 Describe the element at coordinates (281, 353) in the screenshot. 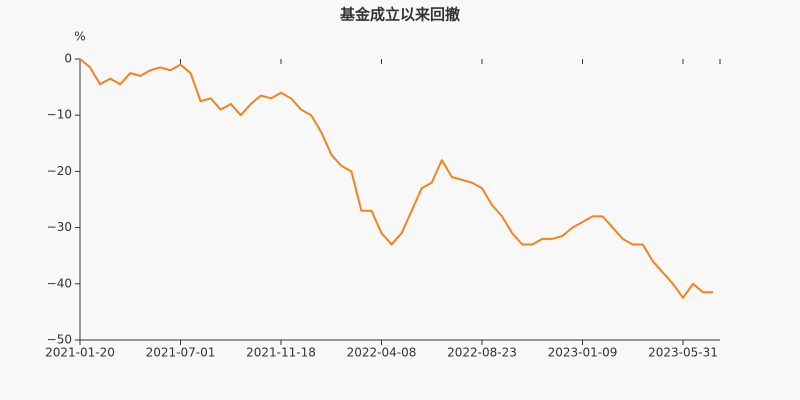

I see `x-tick-label: 2021-11-18` at that location.